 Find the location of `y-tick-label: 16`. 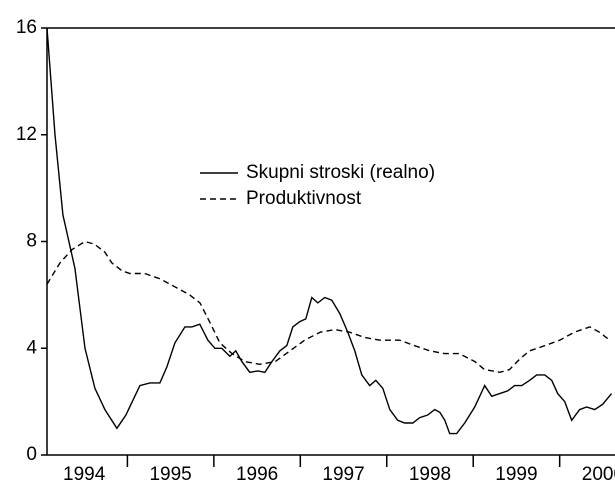

y-tick-label: 16 is located at coordinates (26, 27).